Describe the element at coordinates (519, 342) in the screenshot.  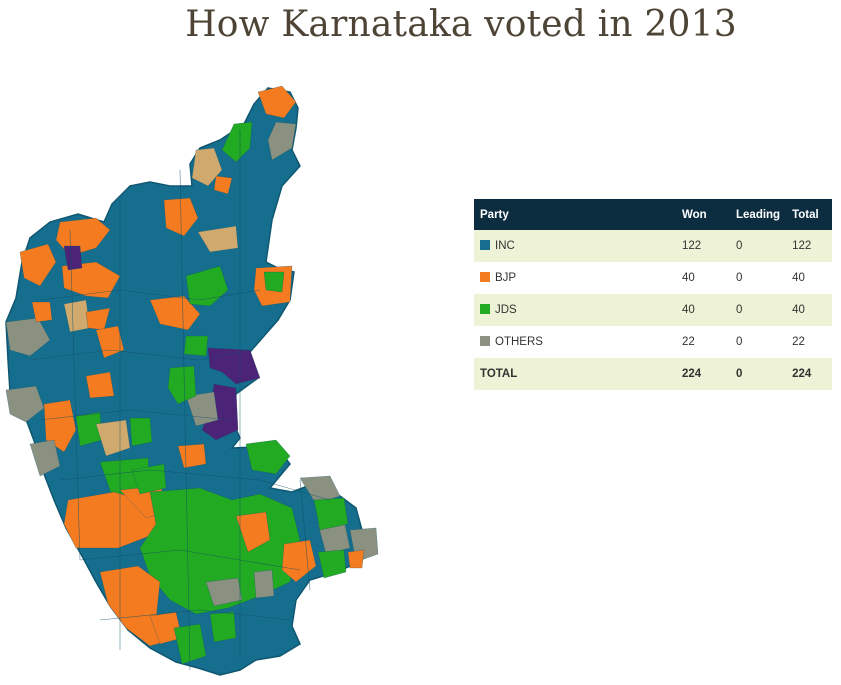
I see `party-name: OTHERS` at that location.